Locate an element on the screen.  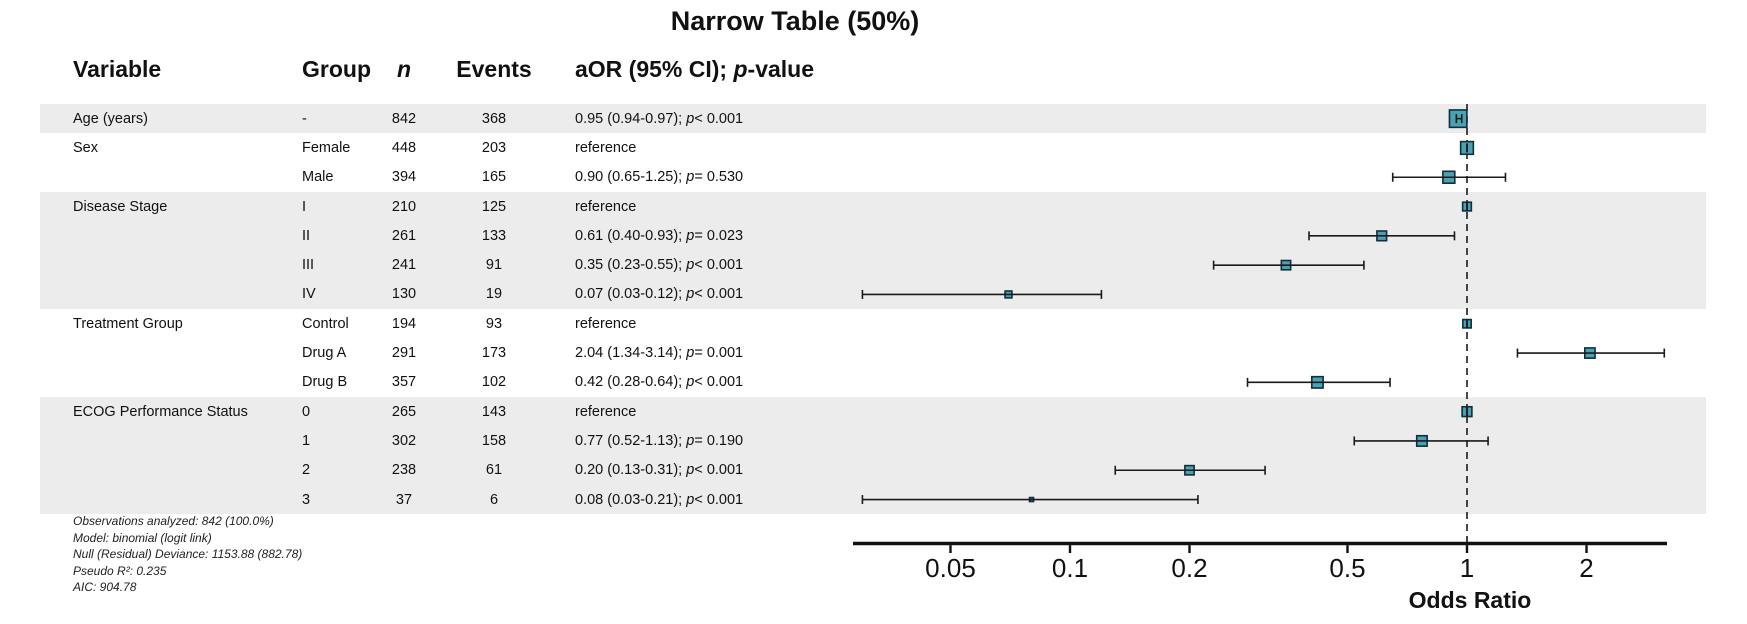
cell-events: 158 is located at coordinates (494, 440).